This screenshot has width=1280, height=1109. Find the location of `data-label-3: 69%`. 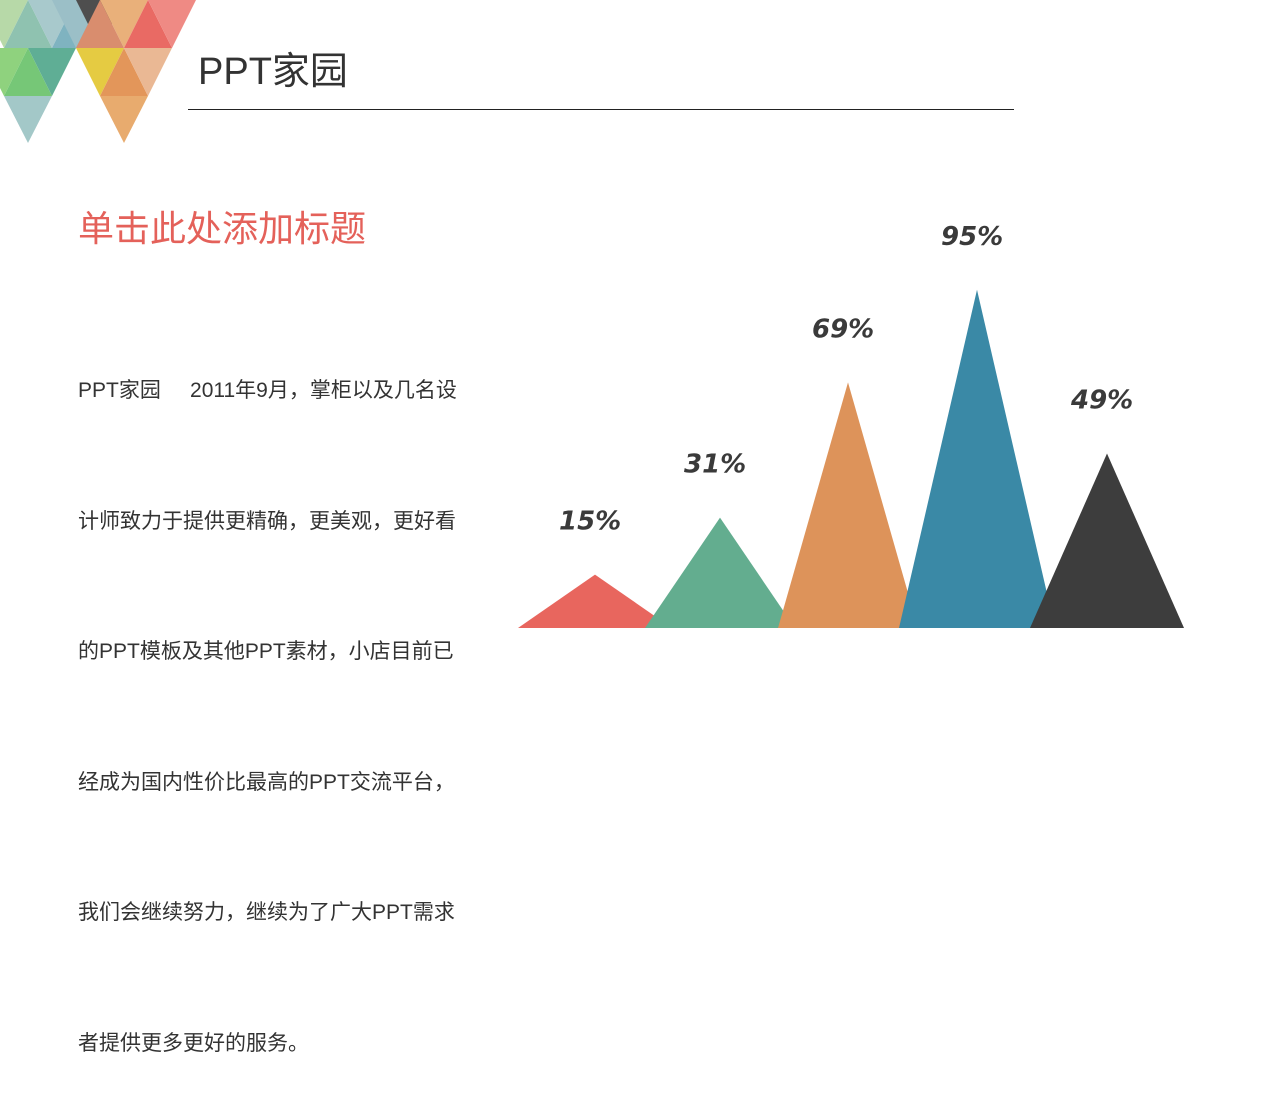

data-label-3: 69% is located at coordinates (843, 329).